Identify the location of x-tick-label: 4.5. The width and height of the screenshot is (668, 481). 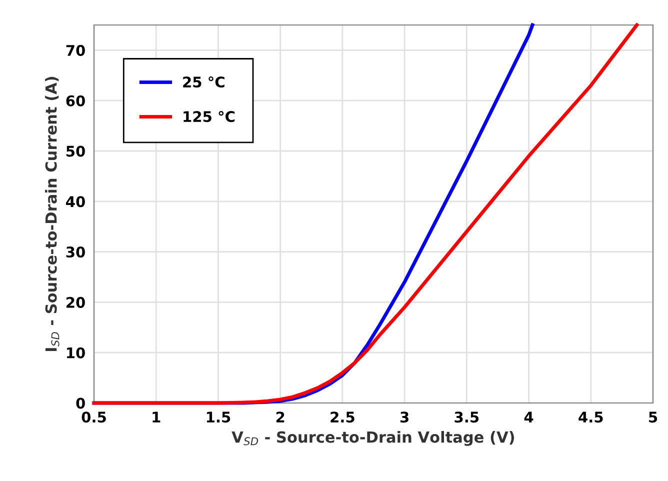
(590, 417).